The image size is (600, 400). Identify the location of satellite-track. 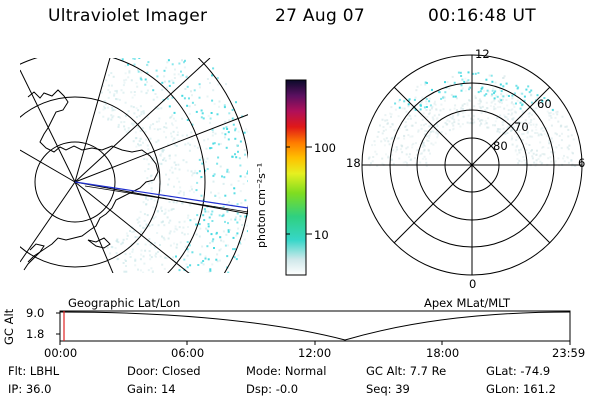
(161, 195).